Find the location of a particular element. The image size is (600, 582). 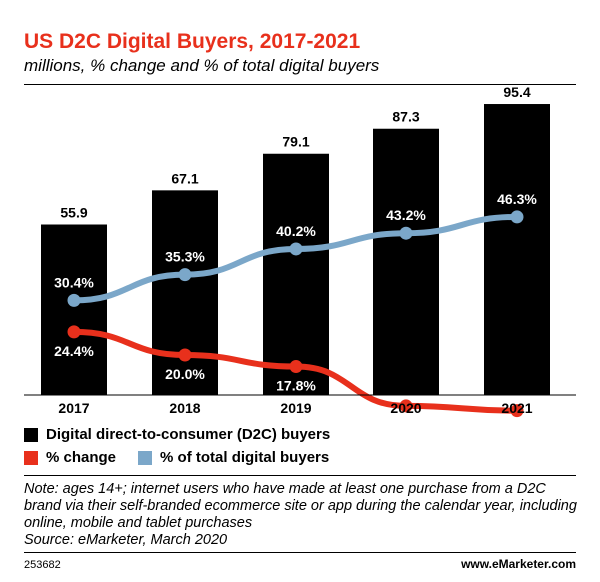

x-tick-2021: 2021 is located at coordinates (516, 408).